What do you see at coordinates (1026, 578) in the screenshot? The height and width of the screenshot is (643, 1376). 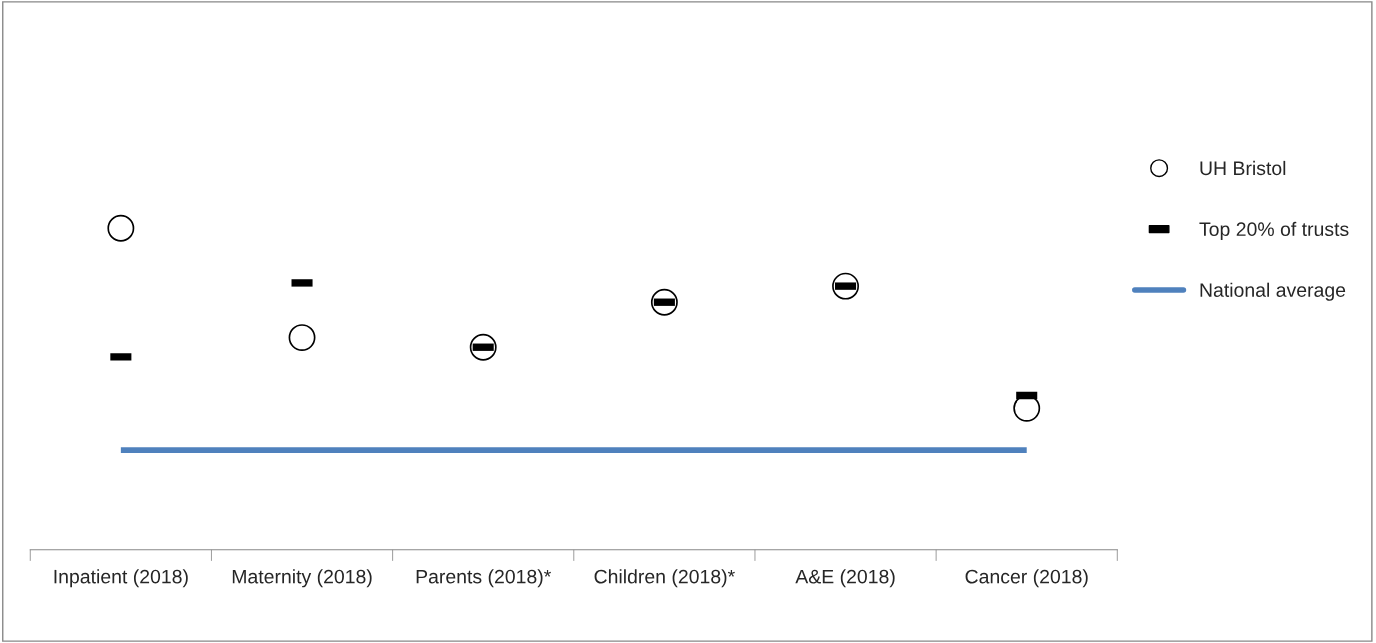 I see `x-tick-label: Cancer (2018)` at bounding box center [1026, 578].